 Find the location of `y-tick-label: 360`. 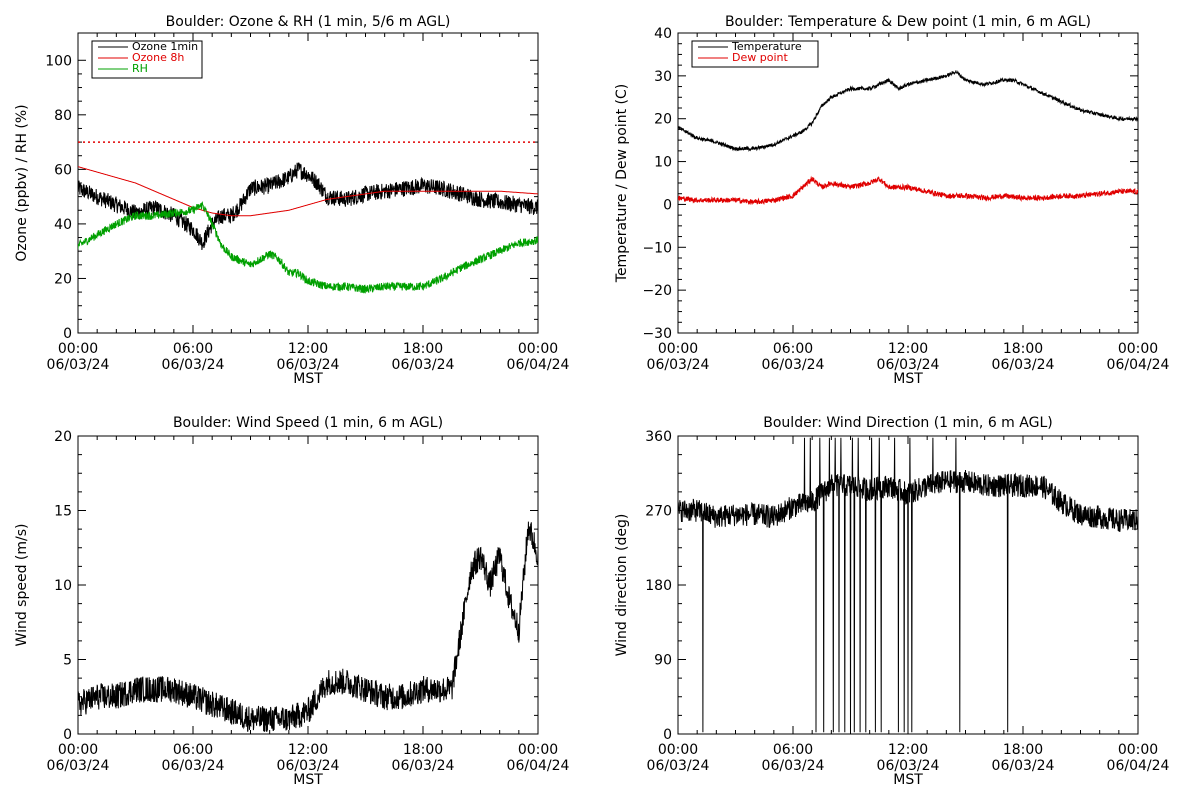

y-tick-label: 360 is located at coordinates (658, 437).